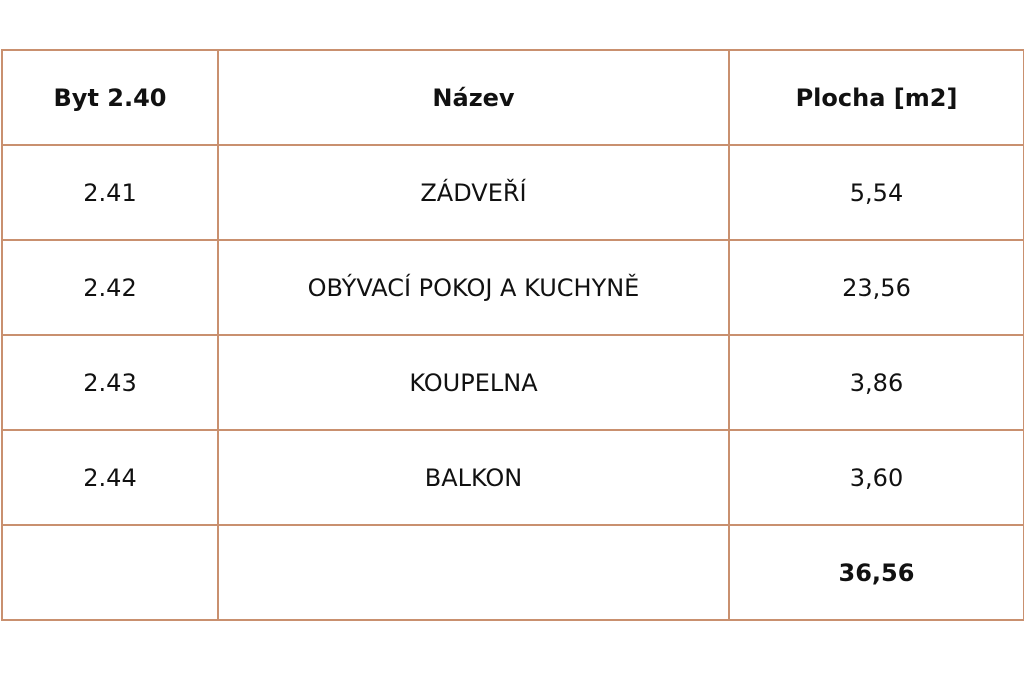 This screenshot has height=683, width=1024. Describe the element at coordinates (876, 287) in the screenshot. I see `room-area: 23,56` at that location.